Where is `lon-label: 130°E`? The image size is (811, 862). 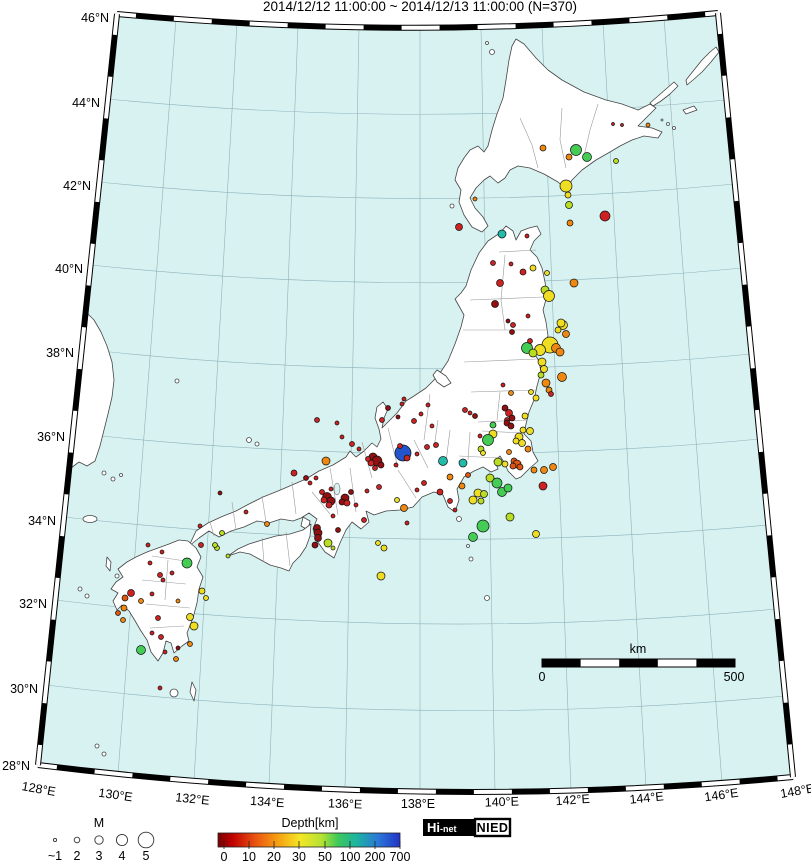
lon-label: 130°E is located at coordinates (116, 795).